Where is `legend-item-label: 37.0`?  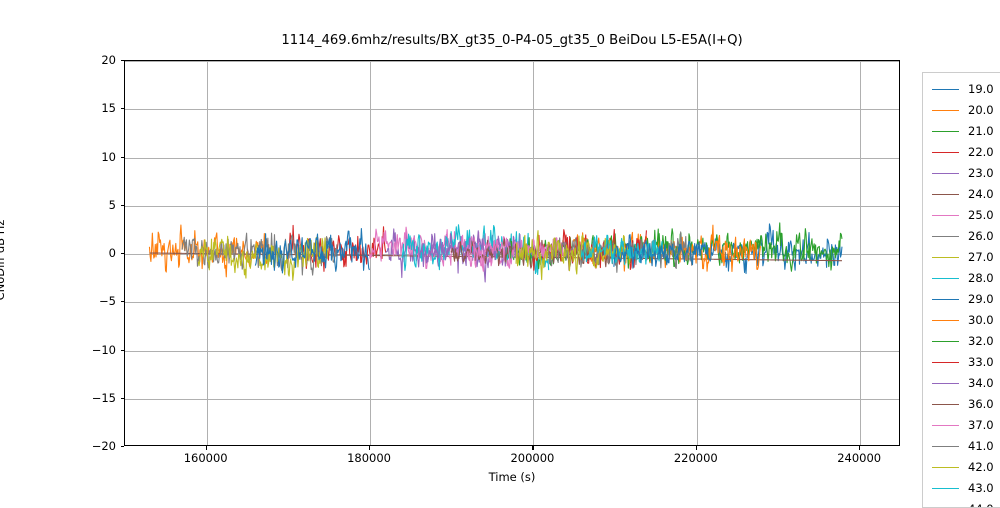 legend-item-label: 37.0 is located at coordinates (981, 425).